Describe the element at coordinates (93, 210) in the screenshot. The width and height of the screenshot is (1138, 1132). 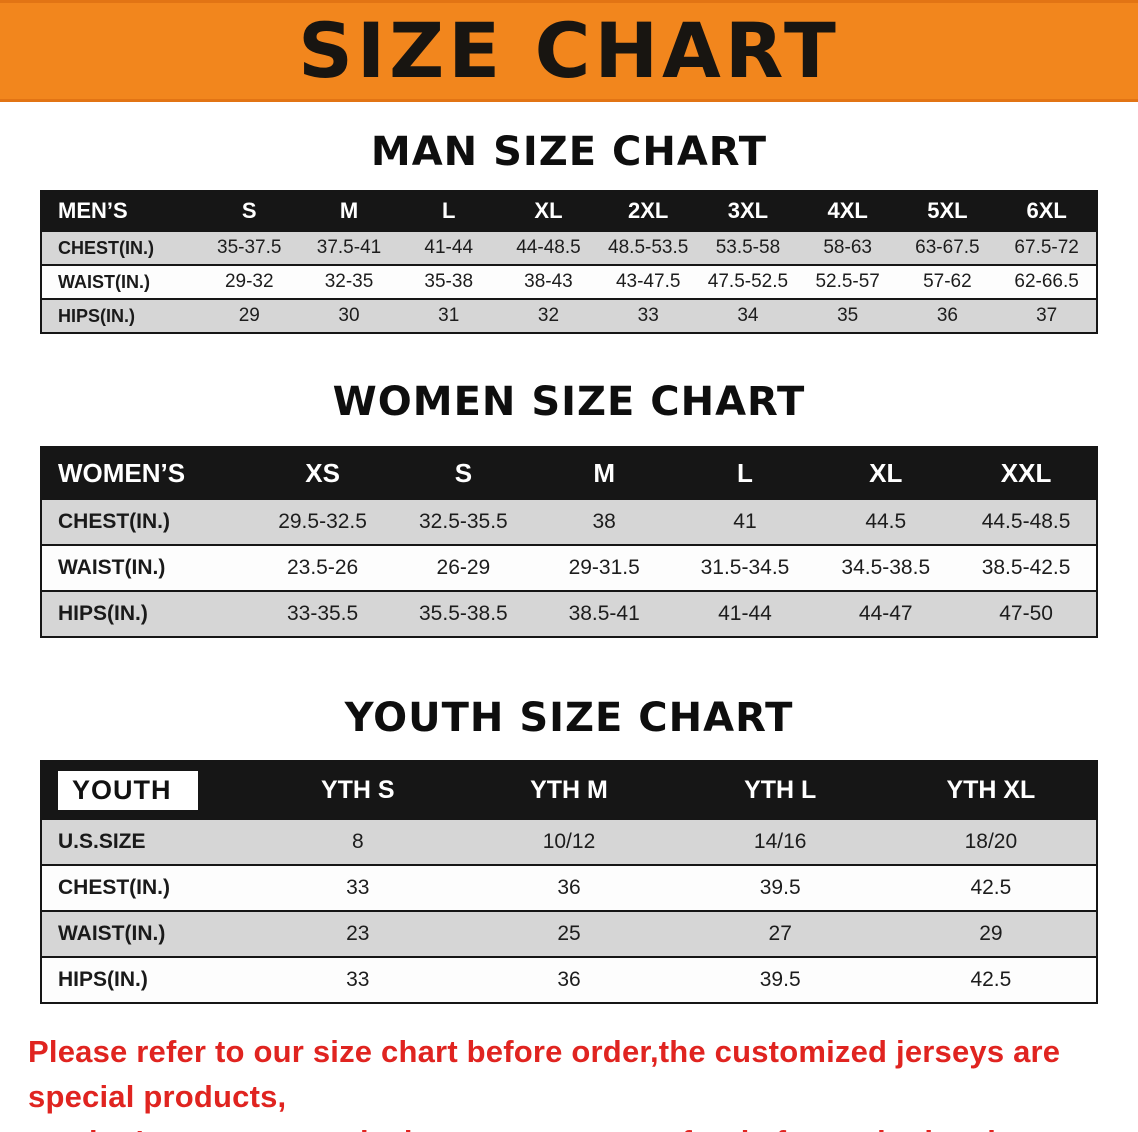
I see `header-label: MEN’S` at that location.